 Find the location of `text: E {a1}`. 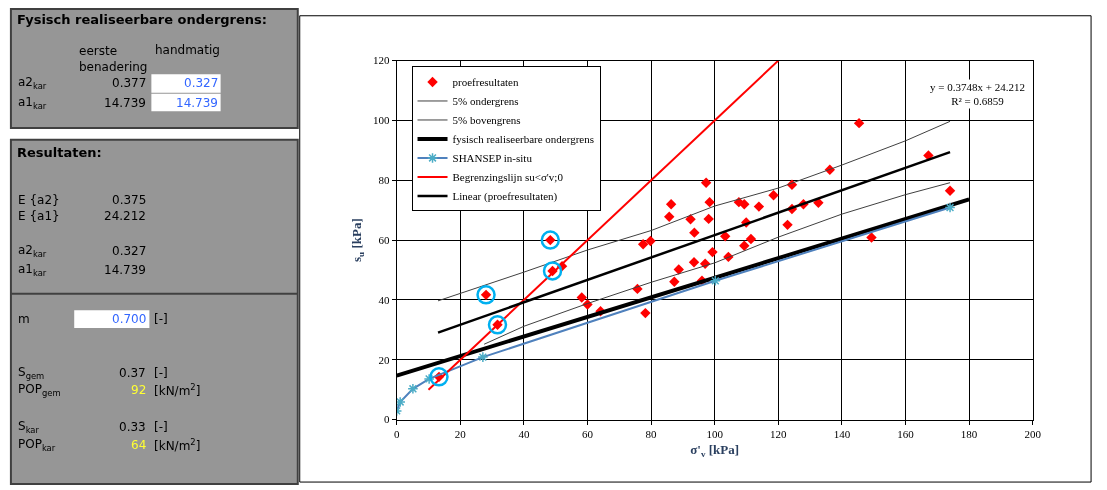

text: E {a1} is located at coordinates (39, 216).